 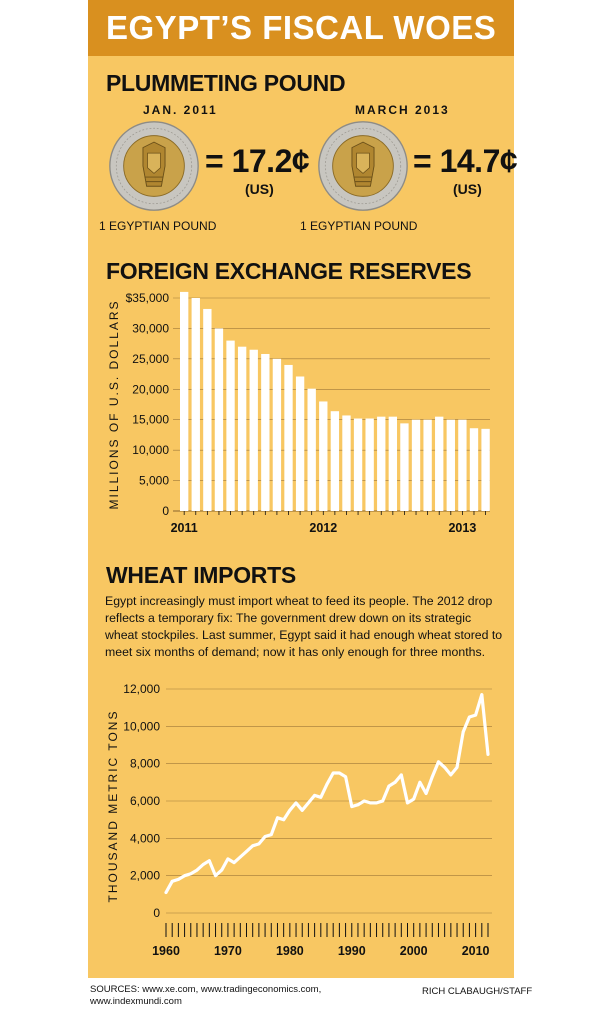 What do you see at coordinates (150, 450) in the screenshot?
I see `reserves-y-tick-label: 10,000` at bounding box center [150, 450].